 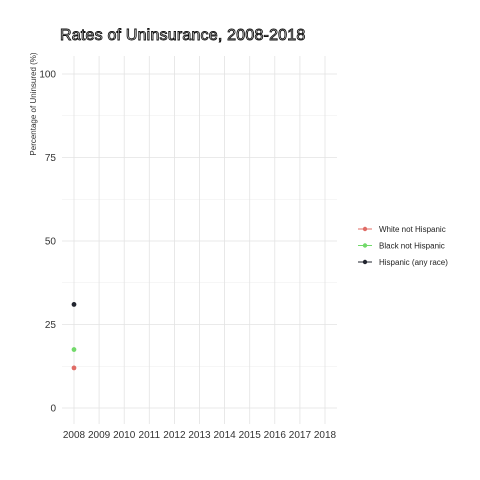 I want to click on y-tick-label: 100, so click(x=47, y=75).